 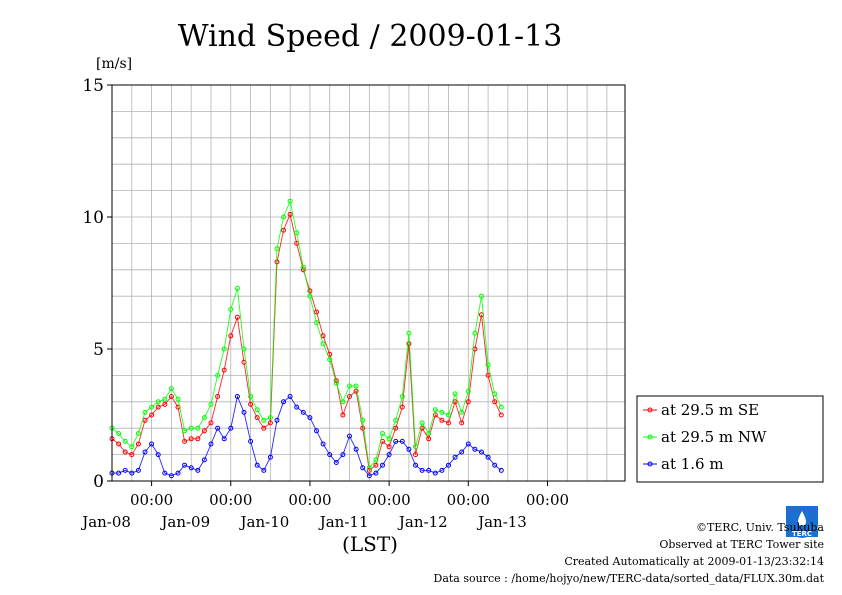 What do you see at coordinates (714, 437) in the screenshot?
I see `legend-label: at 29.5 m NW` at bounding box center [714, 437].